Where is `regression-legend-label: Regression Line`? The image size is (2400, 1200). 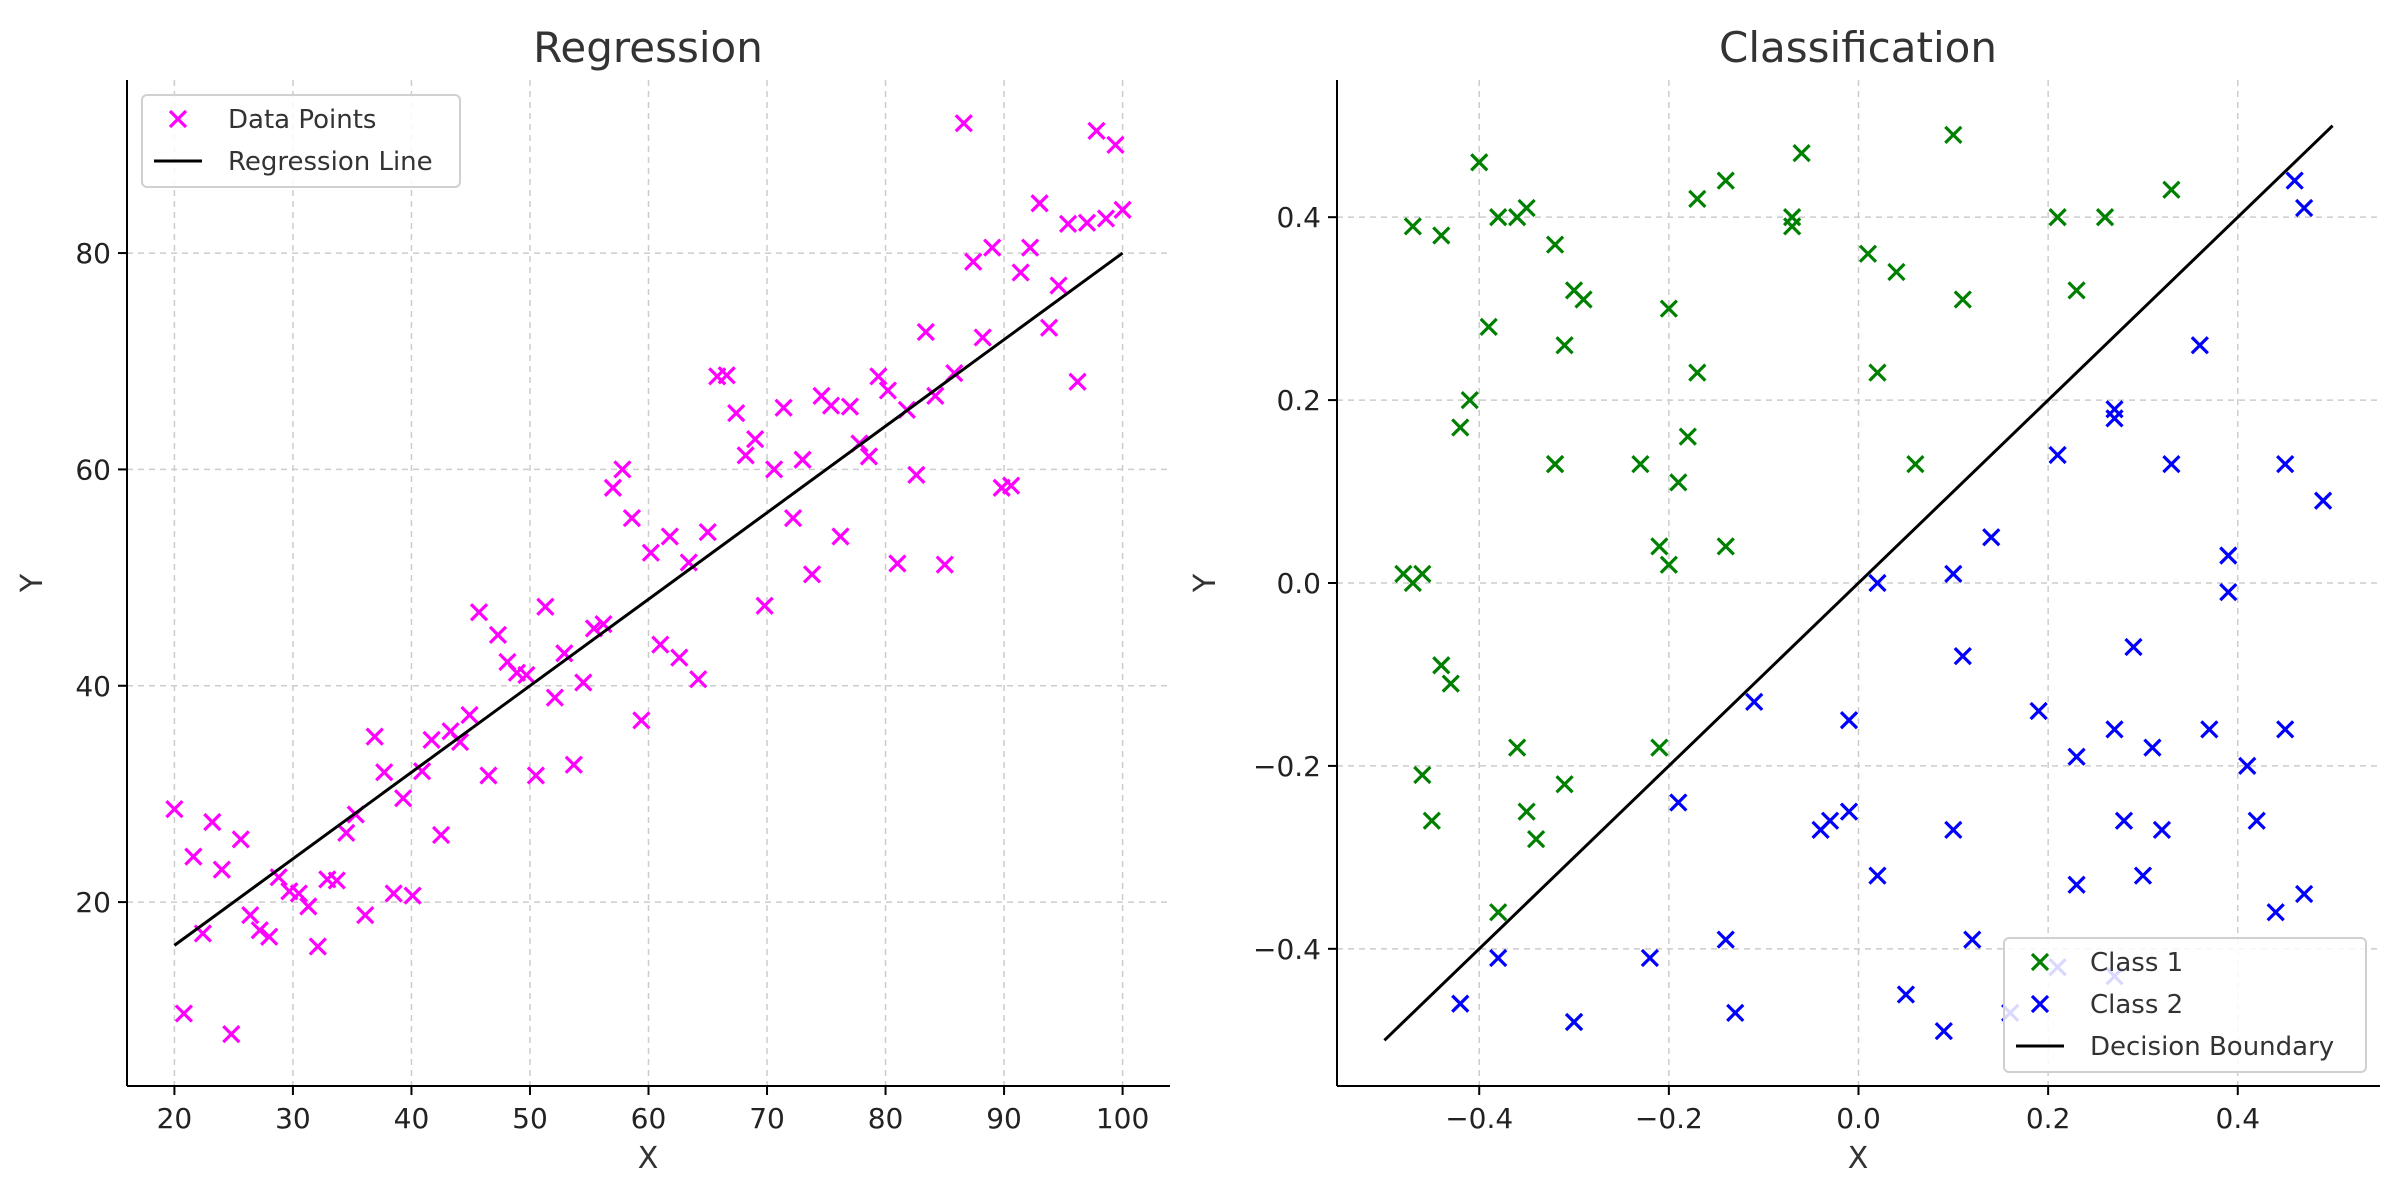
regression-legend-label: Regression Line is located at coordinates (330, 162).